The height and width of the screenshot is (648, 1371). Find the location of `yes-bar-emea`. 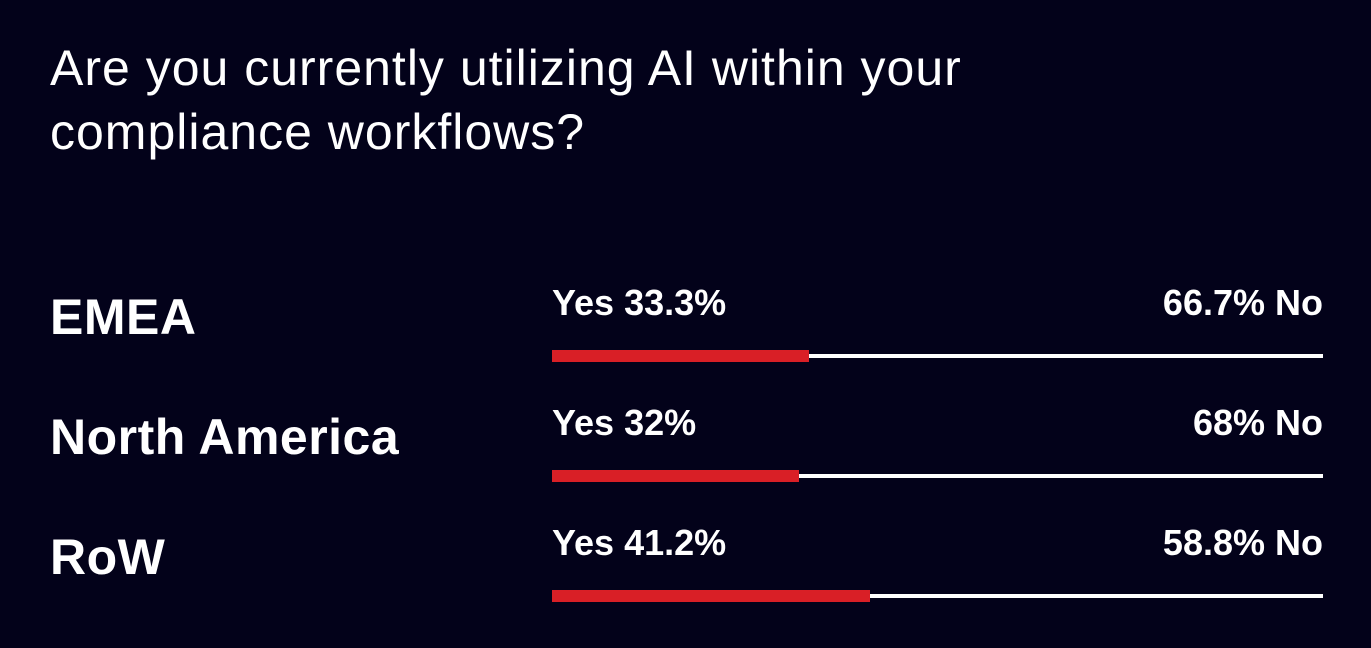

yes-bar-emea is located at coordinates (680, 356).